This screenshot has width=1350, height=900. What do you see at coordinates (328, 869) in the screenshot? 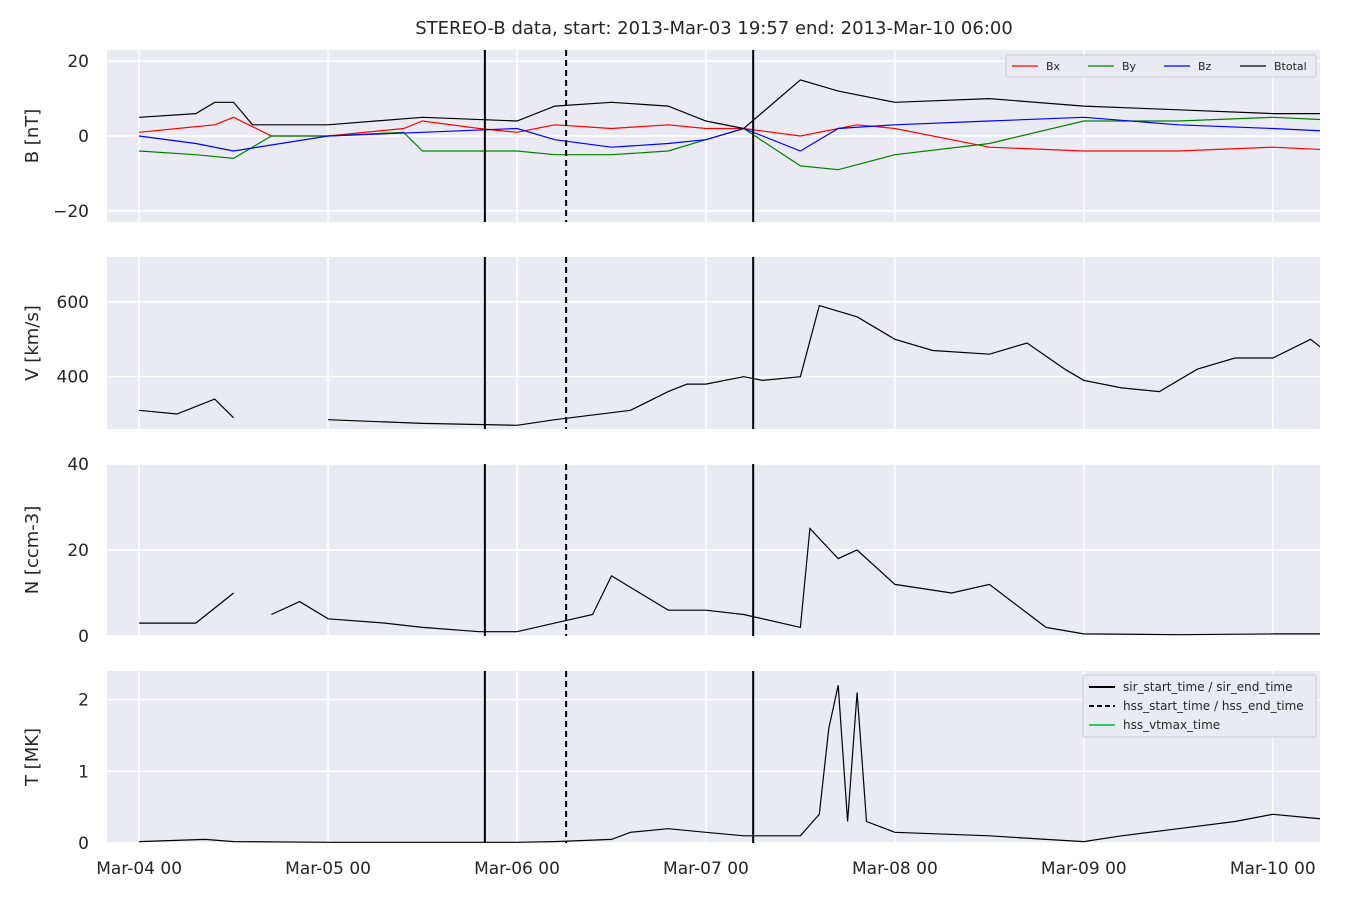
I see `x-tick-label: Mar-05 00` at bounding box center [328, 869].